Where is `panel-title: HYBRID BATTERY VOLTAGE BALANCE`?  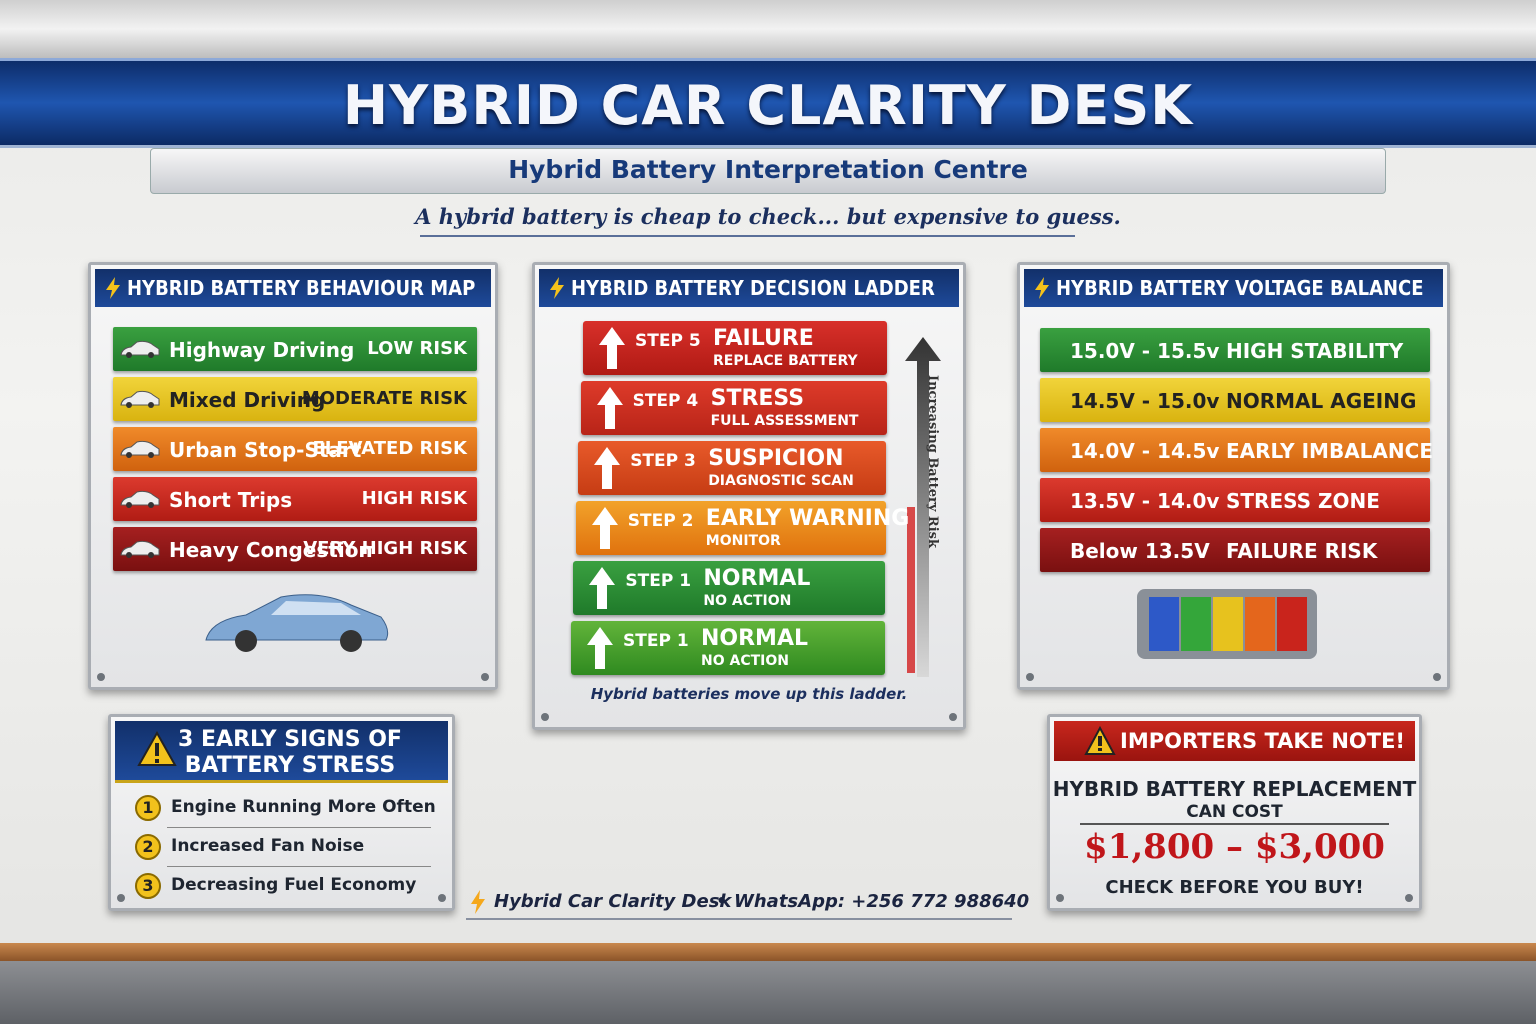 panel-title: HYBRID BATTERY VOLTAGE BALANCE is located at coordinates (1240, 288).